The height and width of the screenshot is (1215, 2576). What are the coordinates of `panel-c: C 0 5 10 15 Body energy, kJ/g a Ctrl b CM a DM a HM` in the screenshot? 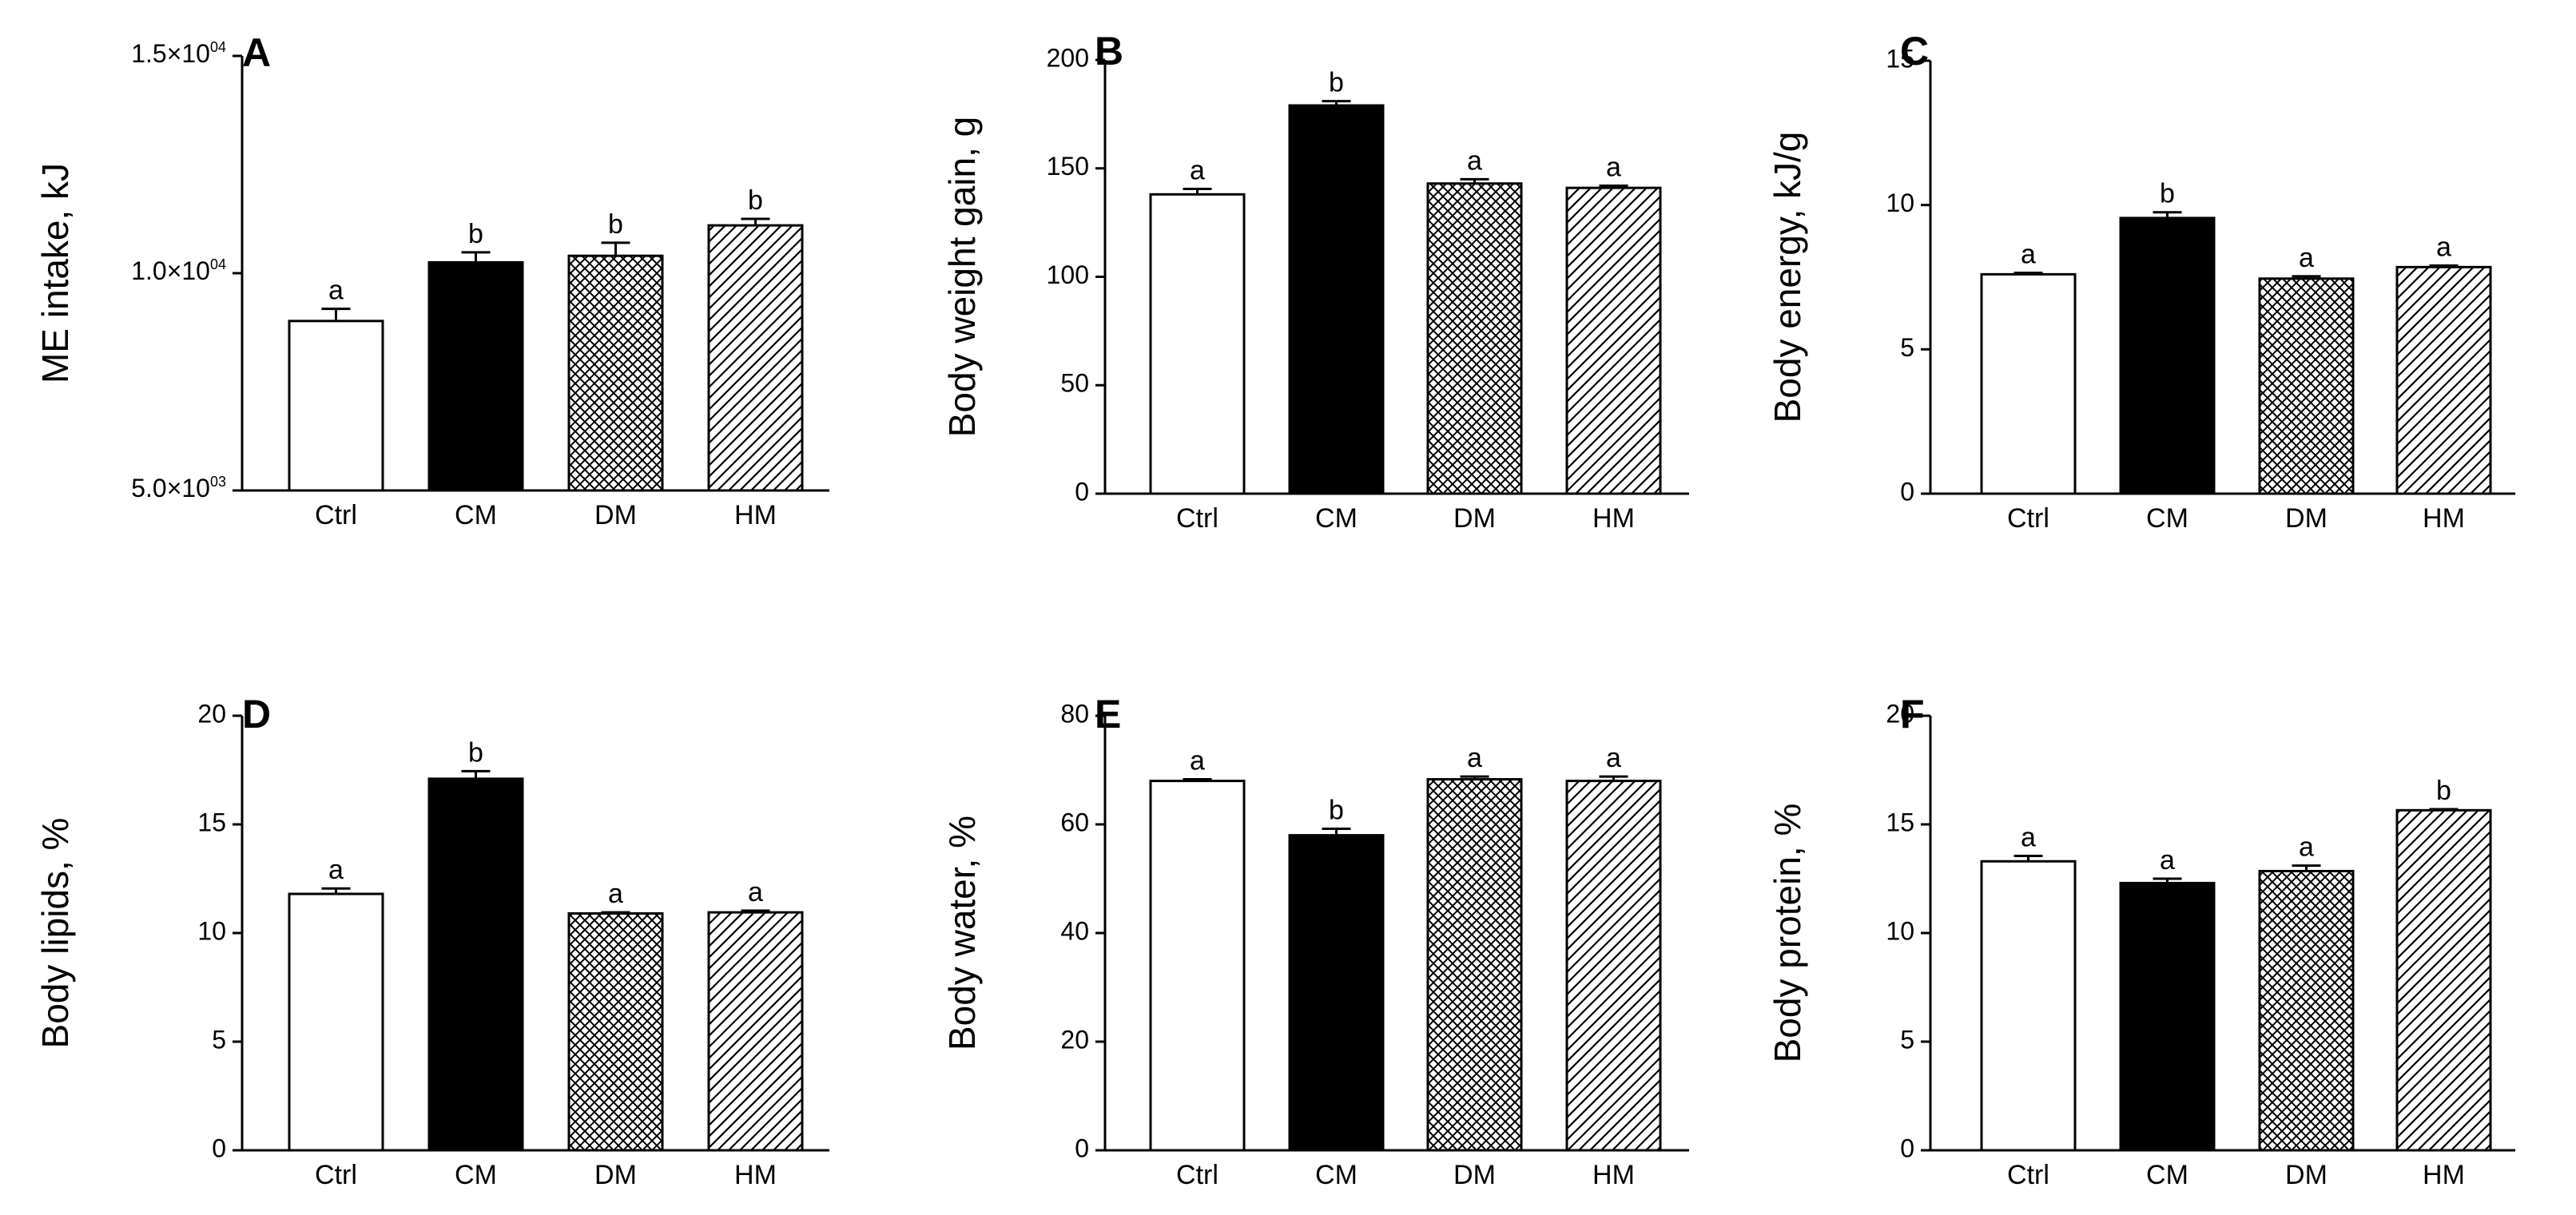 It's located at (2141, 281).